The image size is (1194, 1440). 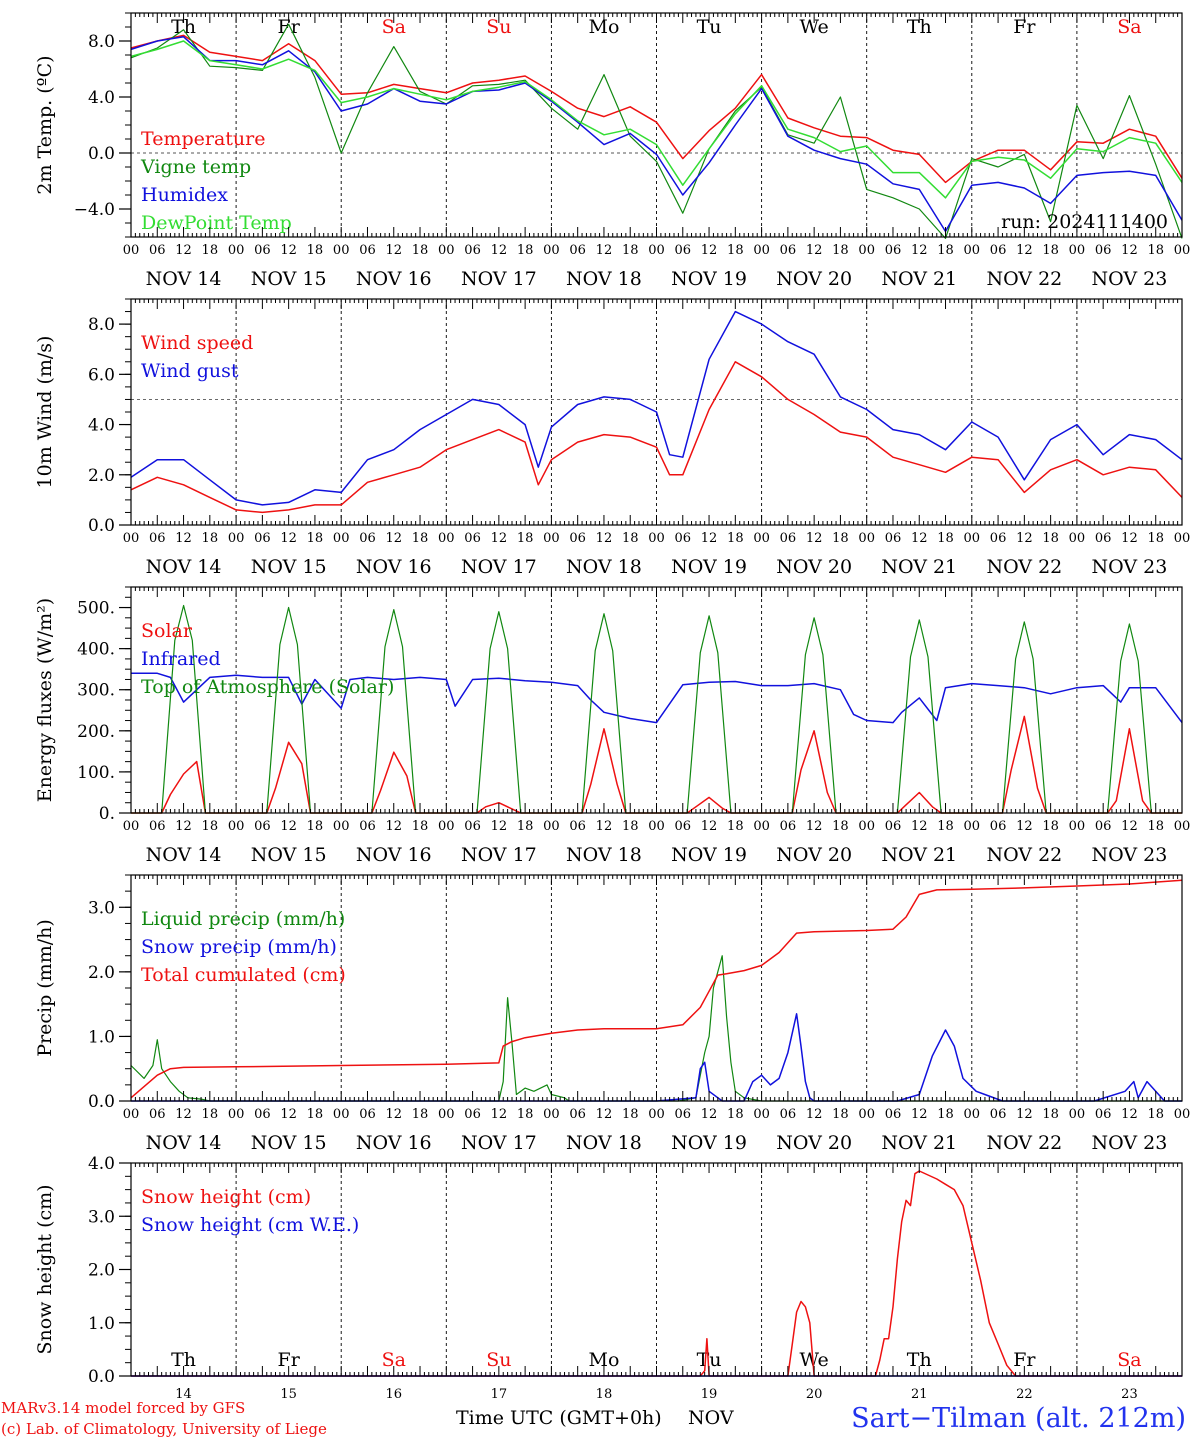 What do you see at coordinates (1129, 1394) in the screenshot?
I see `day-number-label: 23` at bounding box center [1129, 1394].